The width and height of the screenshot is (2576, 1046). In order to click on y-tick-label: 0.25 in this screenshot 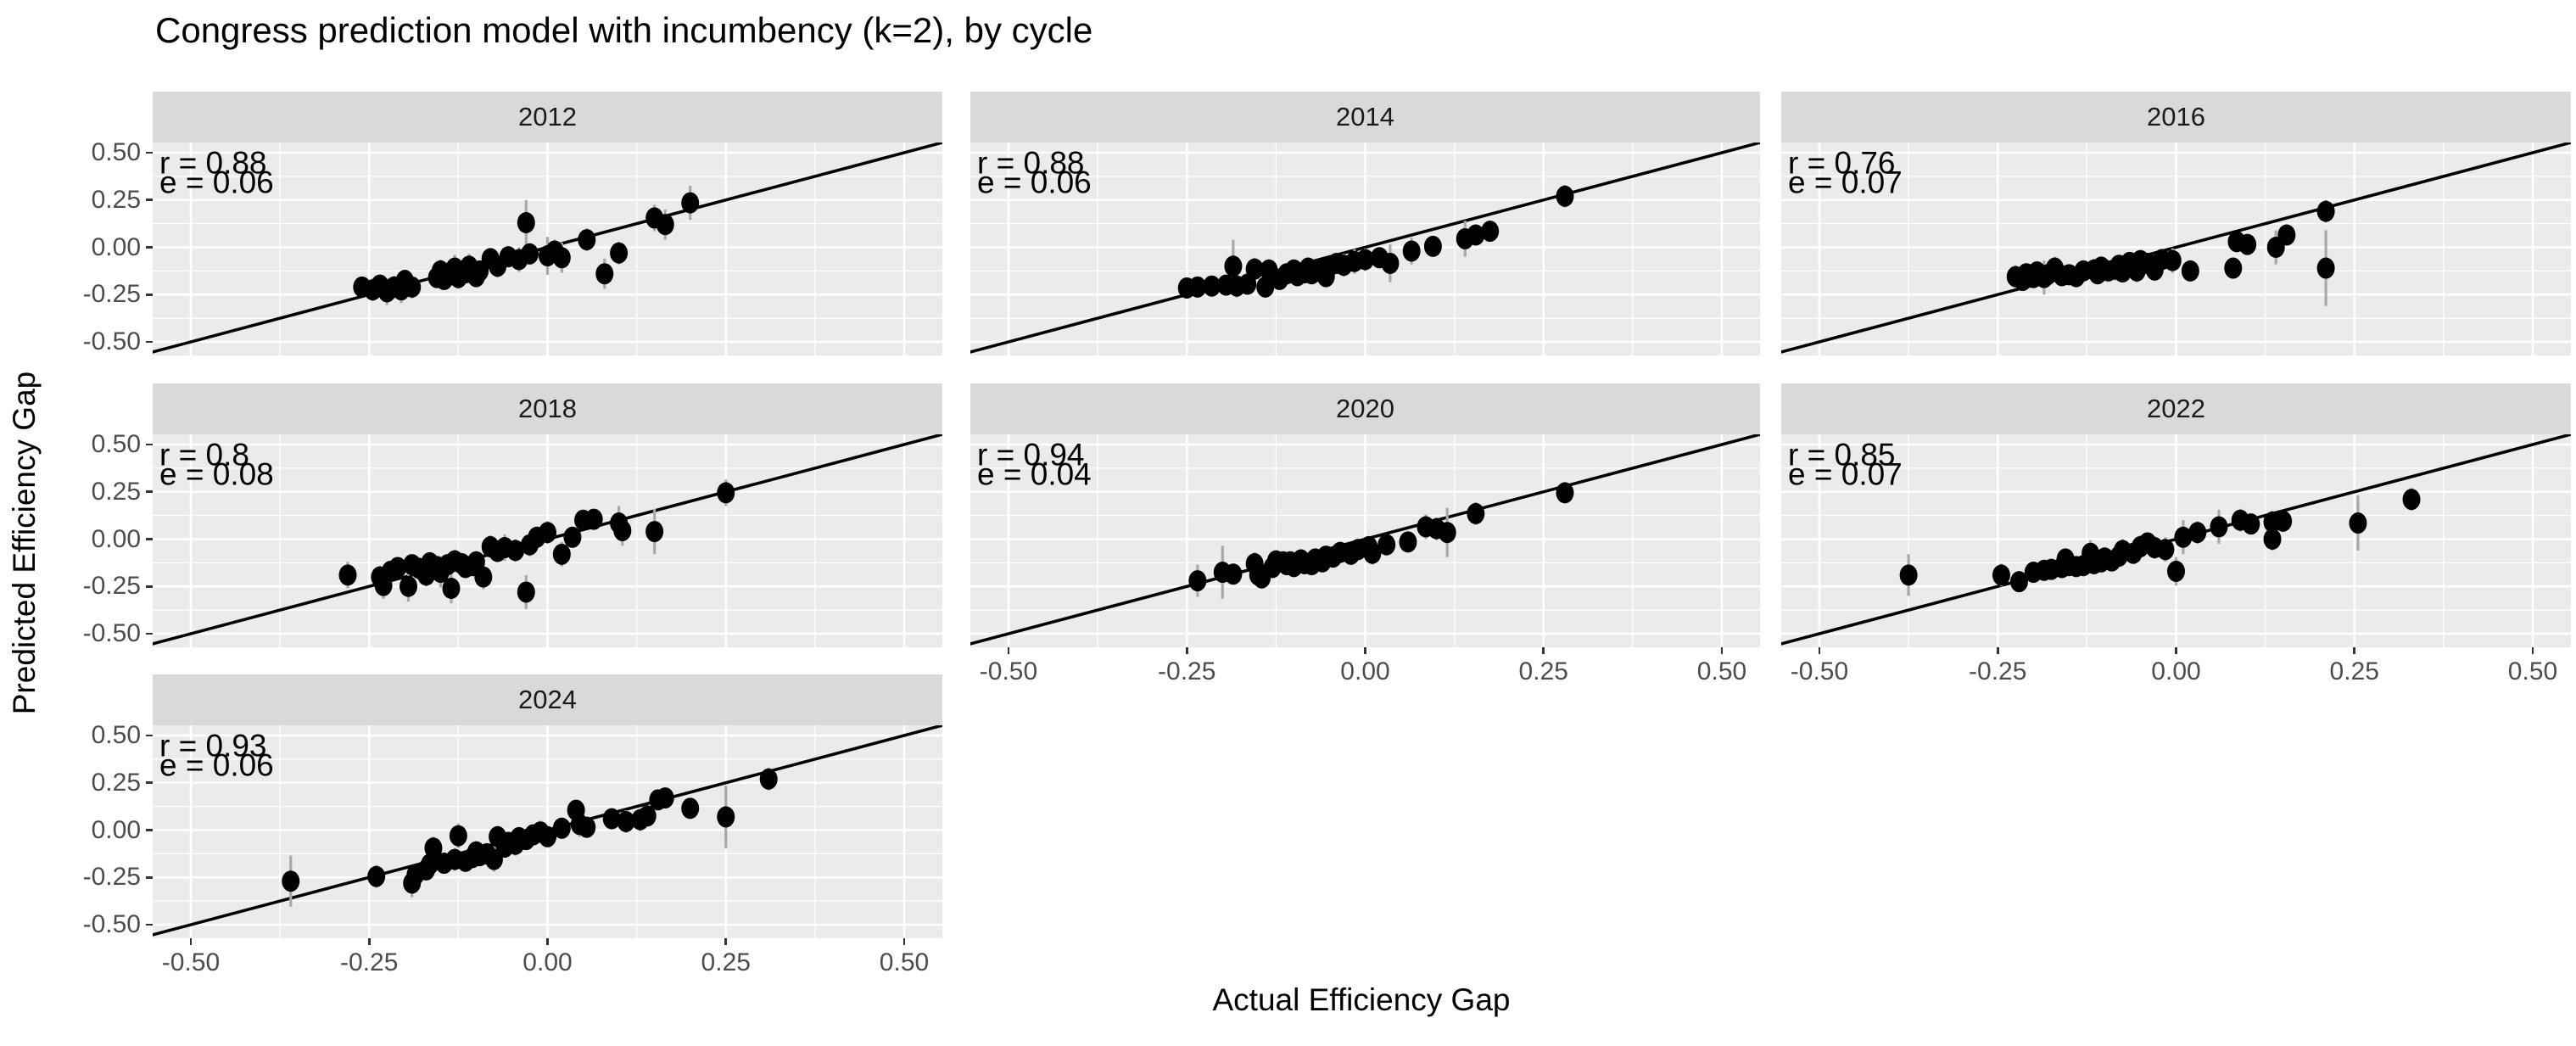, I will do `click(116, 491)`.